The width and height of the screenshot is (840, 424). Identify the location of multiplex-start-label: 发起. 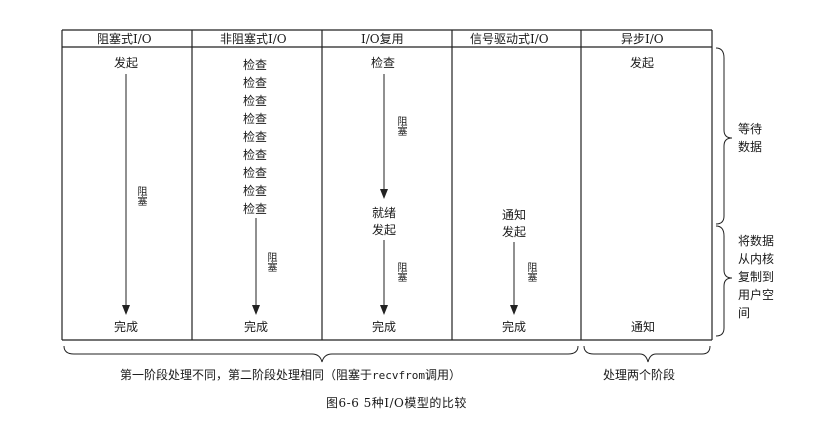
(384, 230).